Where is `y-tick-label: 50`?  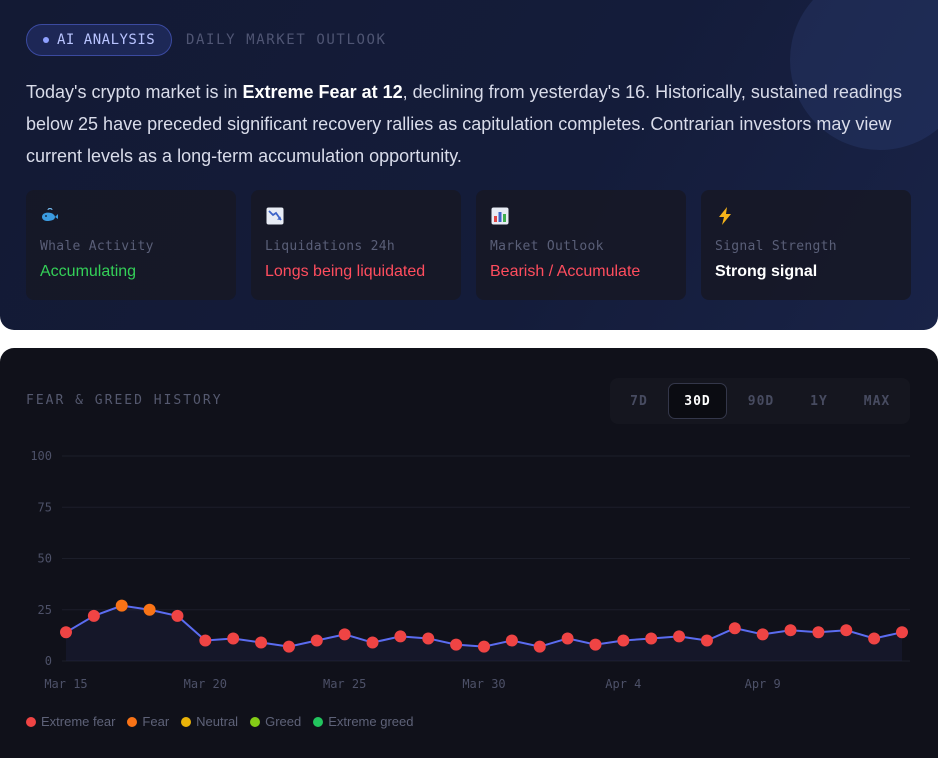 y-tick-label: 50 is located at coordinates (45, 559).